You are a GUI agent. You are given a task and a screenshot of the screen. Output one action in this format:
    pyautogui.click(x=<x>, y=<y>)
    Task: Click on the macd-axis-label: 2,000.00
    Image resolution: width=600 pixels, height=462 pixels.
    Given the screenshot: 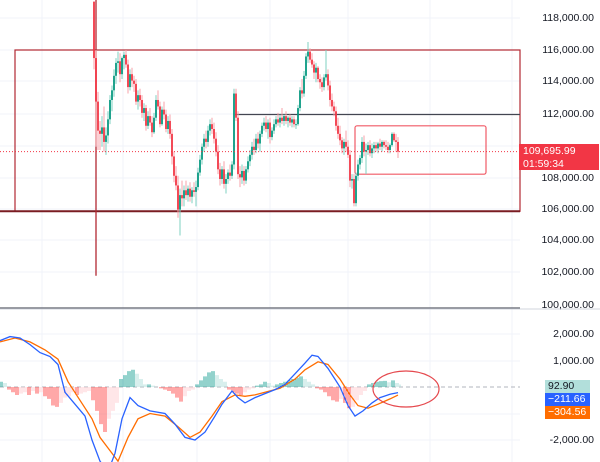 What is the action you would take?
    pyautogui.click(x=573, y=334)
    